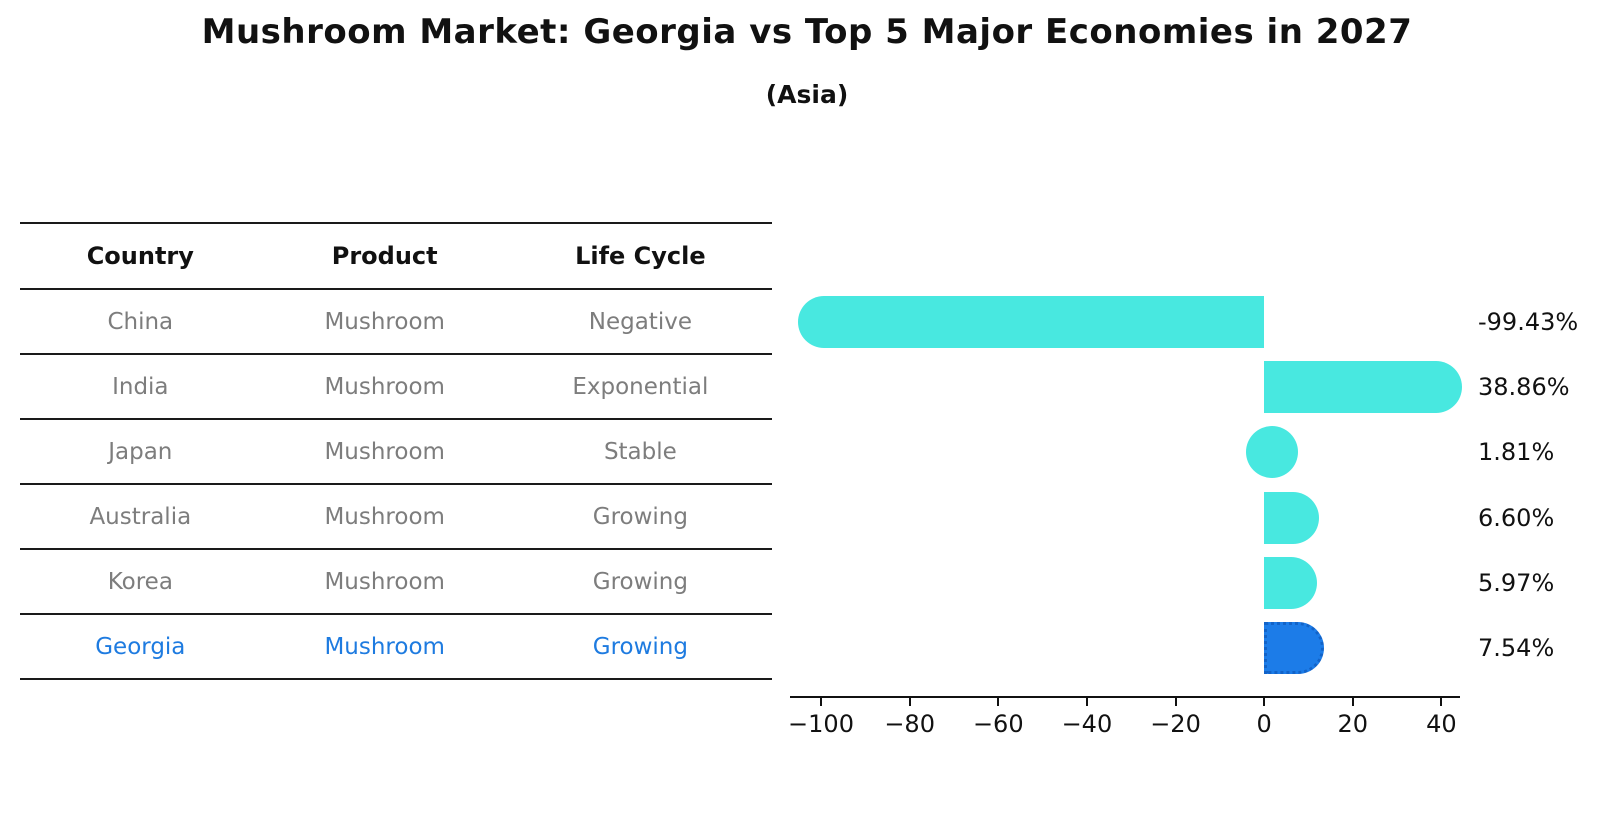  I want to click on value-label-japan: 1.81%, so click(1516, 452).